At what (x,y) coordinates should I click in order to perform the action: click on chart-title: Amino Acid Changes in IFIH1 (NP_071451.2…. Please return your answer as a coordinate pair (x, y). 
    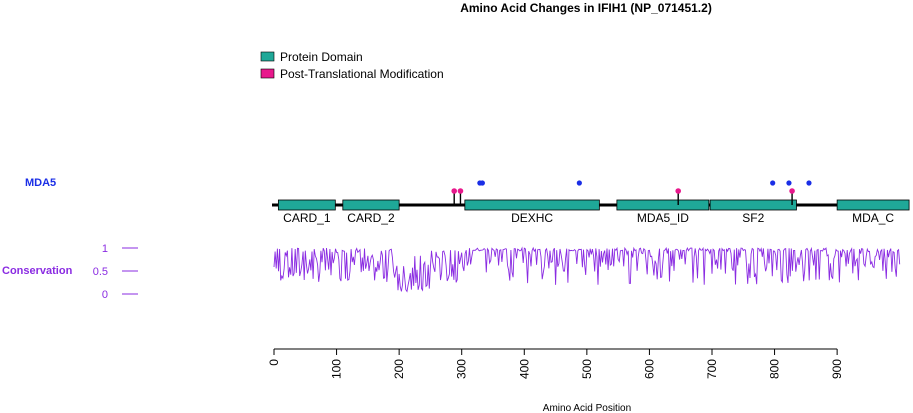
    Looking at the image, I should click on (586, 8).